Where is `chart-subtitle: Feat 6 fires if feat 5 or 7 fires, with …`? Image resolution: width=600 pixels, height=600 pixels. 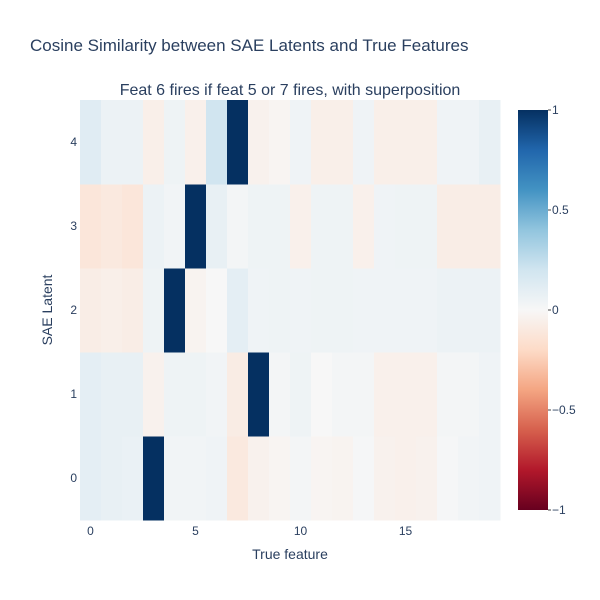 chart-subtitle: Feat 6 fires if feat 5 or 7 fires, with … is located at coordinates (290, 90).